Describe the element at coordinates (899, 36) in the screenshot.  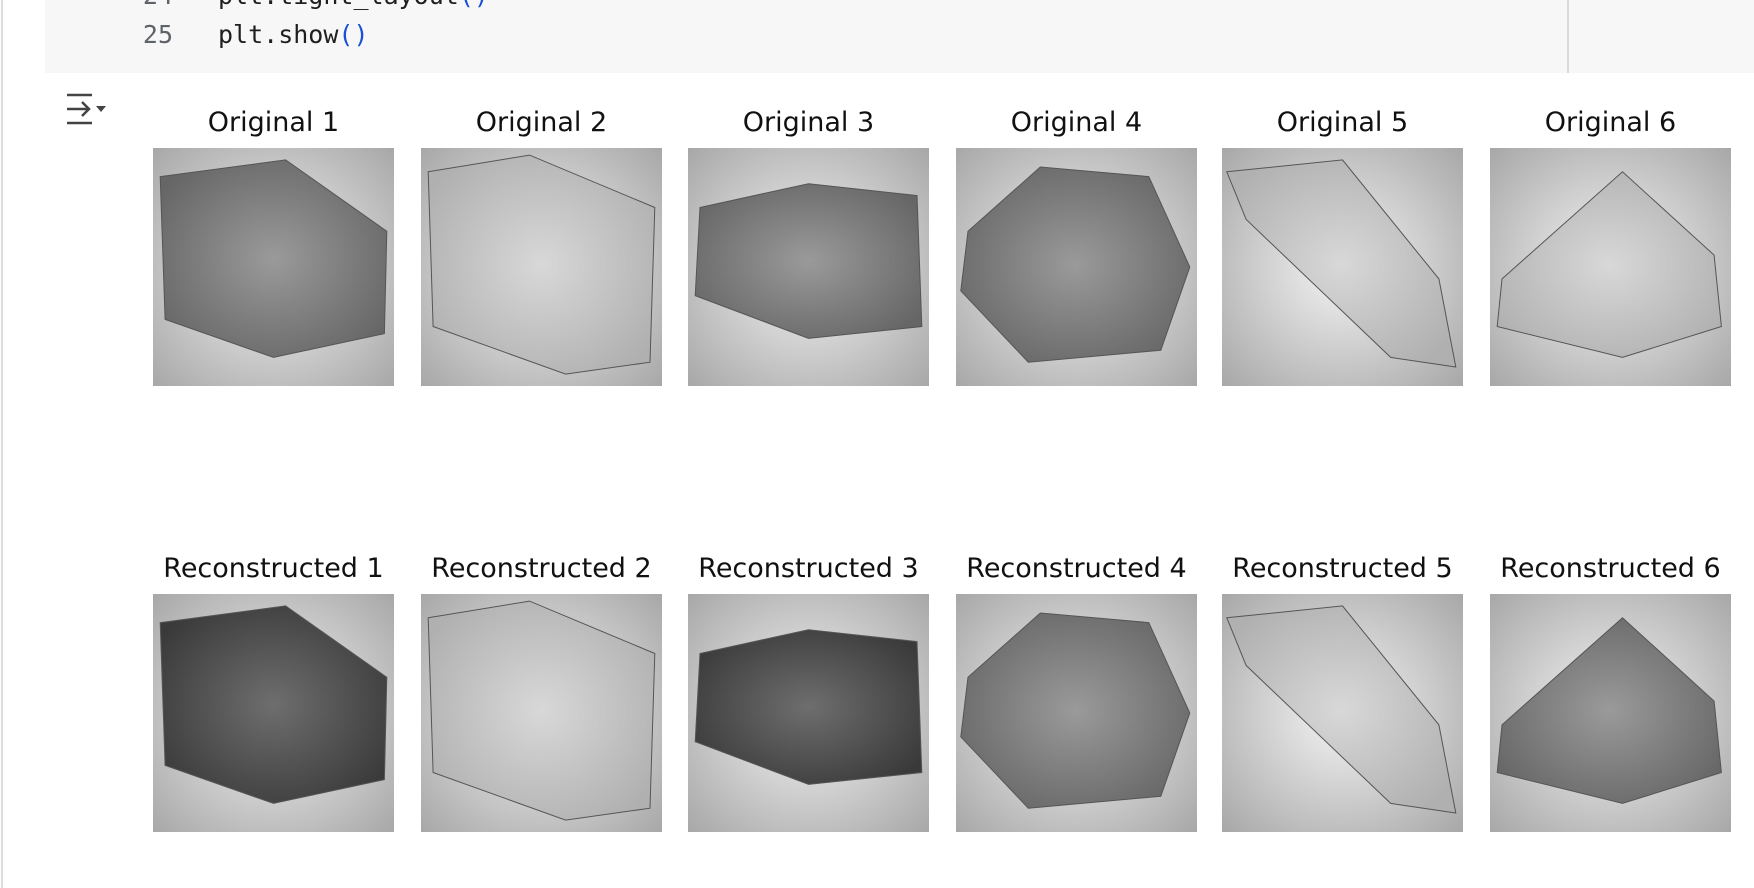
I see `code-cell` at that location.